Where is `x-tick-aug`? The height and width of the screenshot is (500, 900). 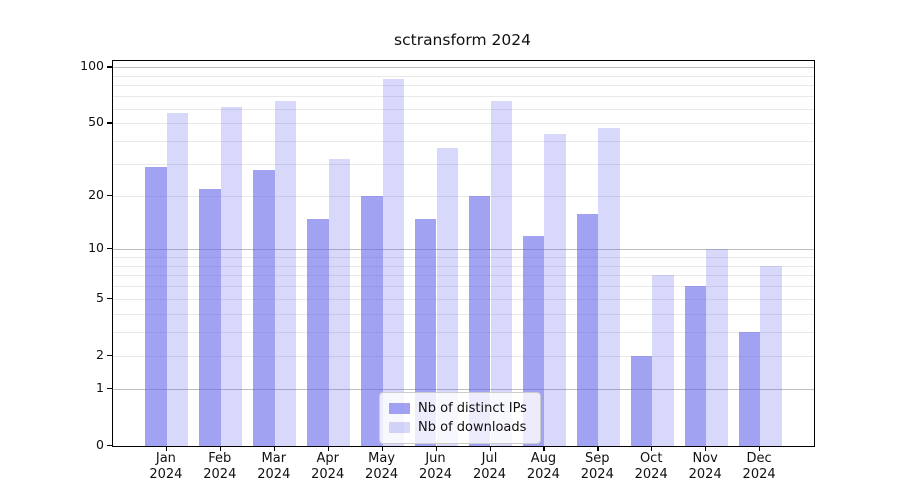
x-tick-aug is located at coordinates (544, 448).